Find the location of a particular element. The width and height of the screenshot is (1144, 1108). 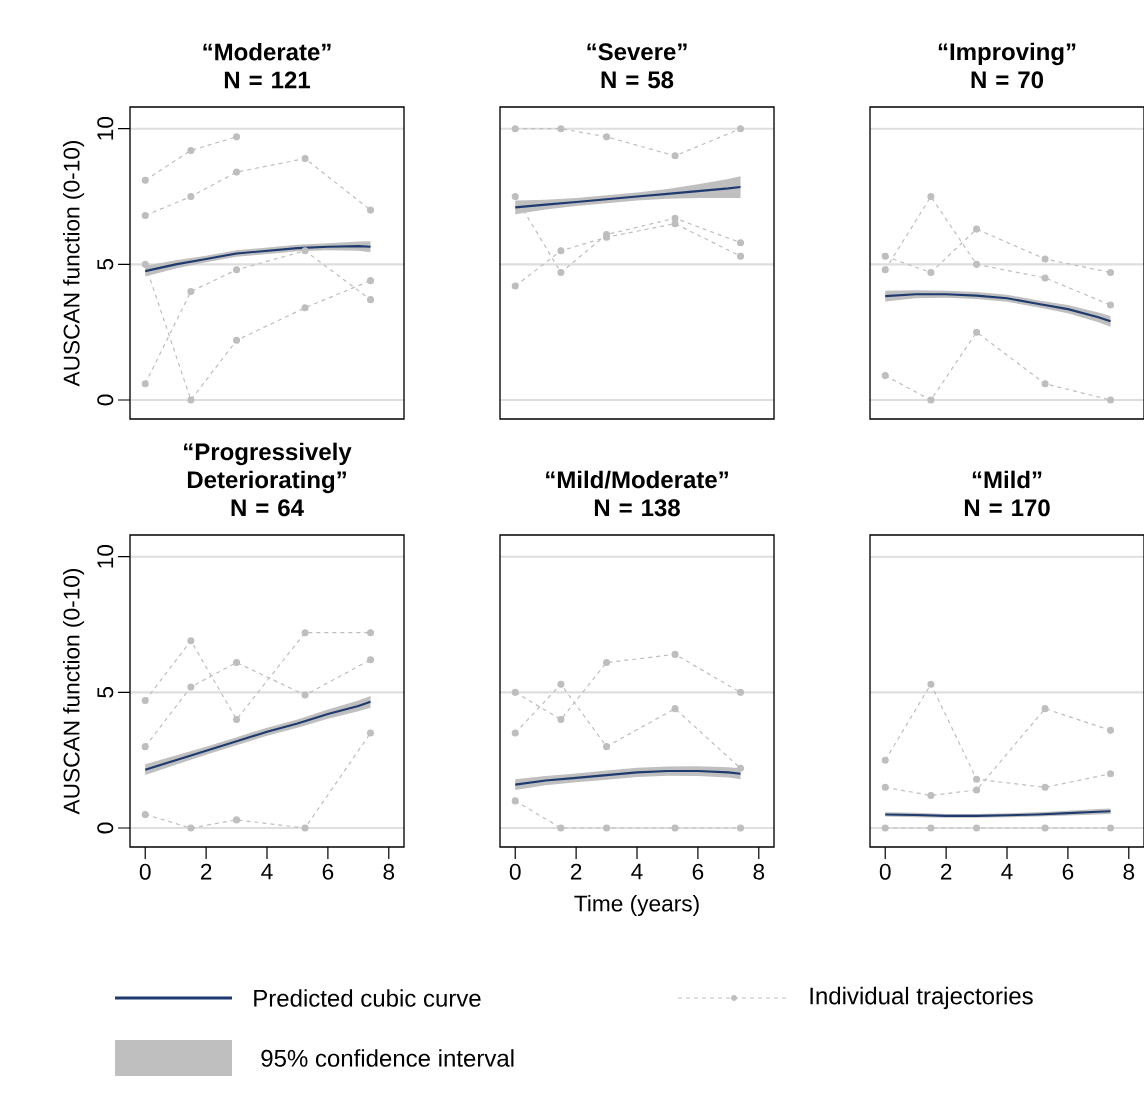

x-axis-title: Time (years) is located at coordinates (636, 905).